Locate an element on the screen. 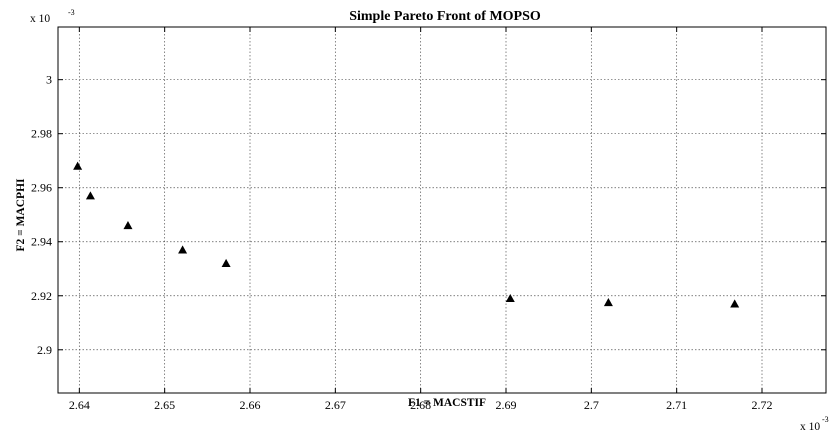  y-tick-label: 2.92 is located at coordinates (41, 296).